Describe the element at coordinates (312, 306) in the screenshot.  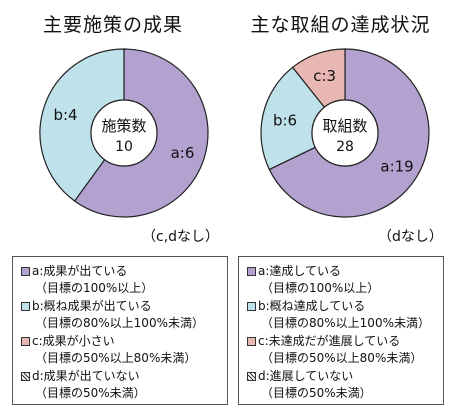
I see `legend-label: b:概ね達成している` at that location.